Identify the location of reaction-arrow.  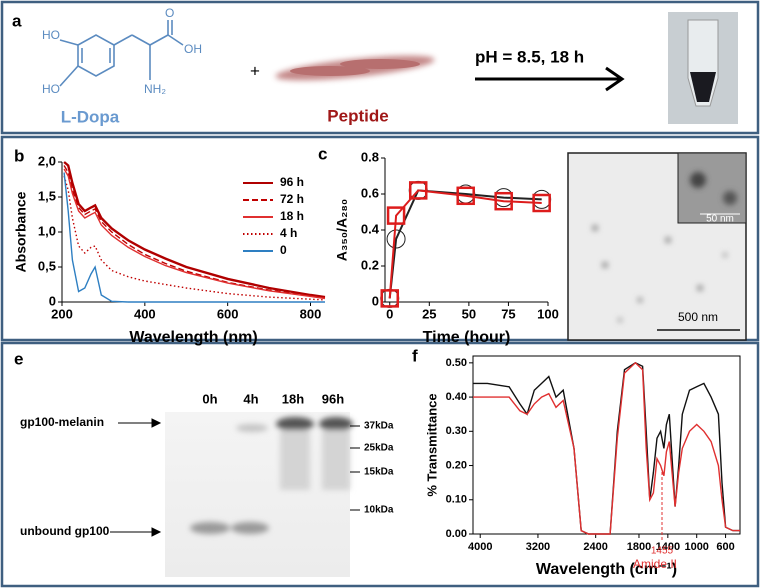
(615, 79).